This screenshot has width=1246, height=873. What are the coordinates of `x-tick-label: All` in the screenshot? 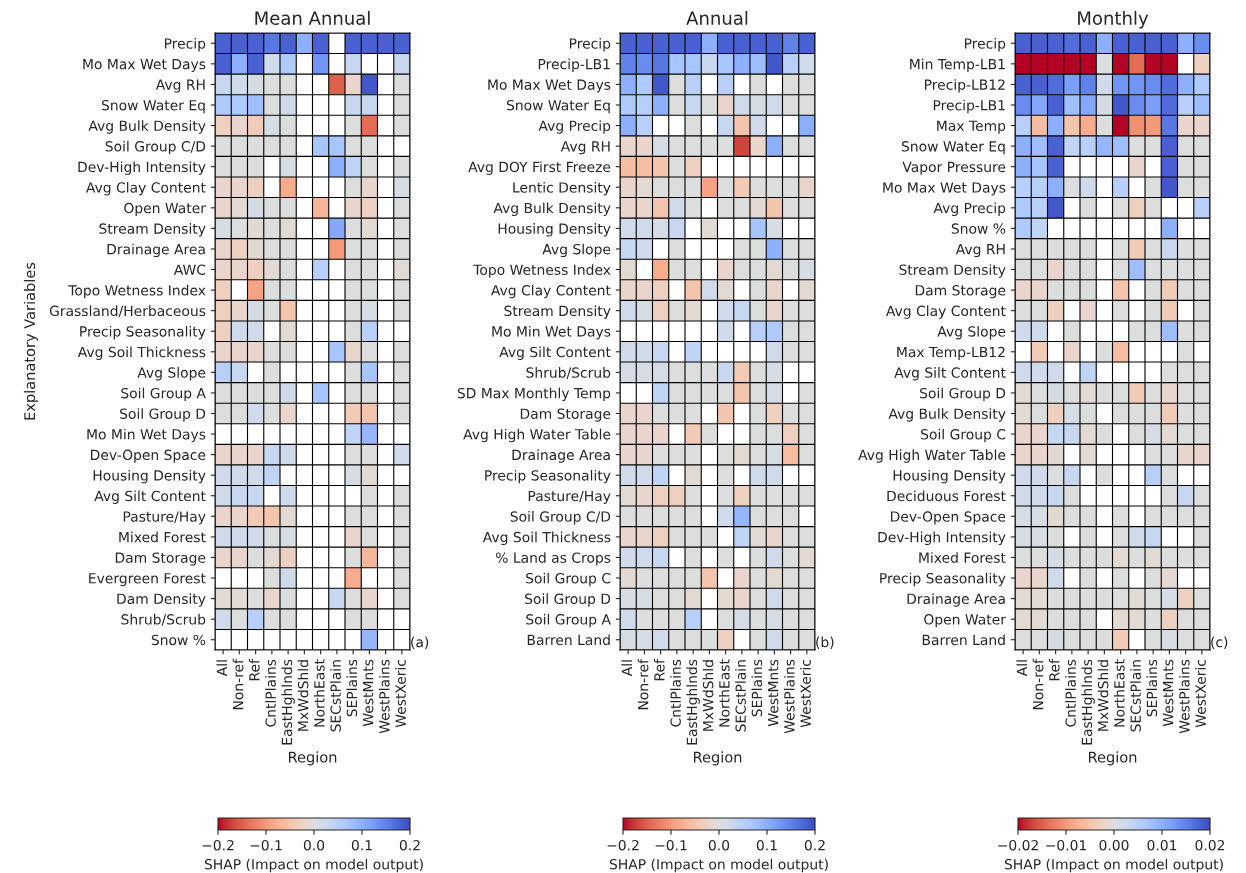 It's located at (626, 668).